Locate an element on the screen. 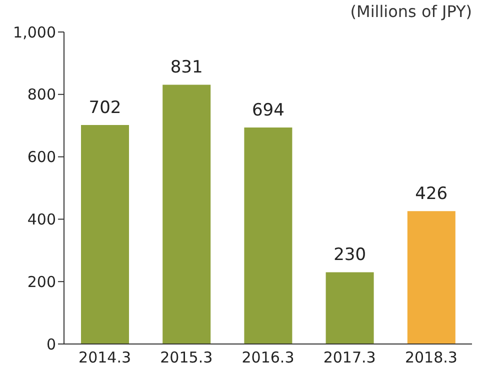 This screenshot has height=376, width=480. data-label: 694 is located at coordinates (268, 110).